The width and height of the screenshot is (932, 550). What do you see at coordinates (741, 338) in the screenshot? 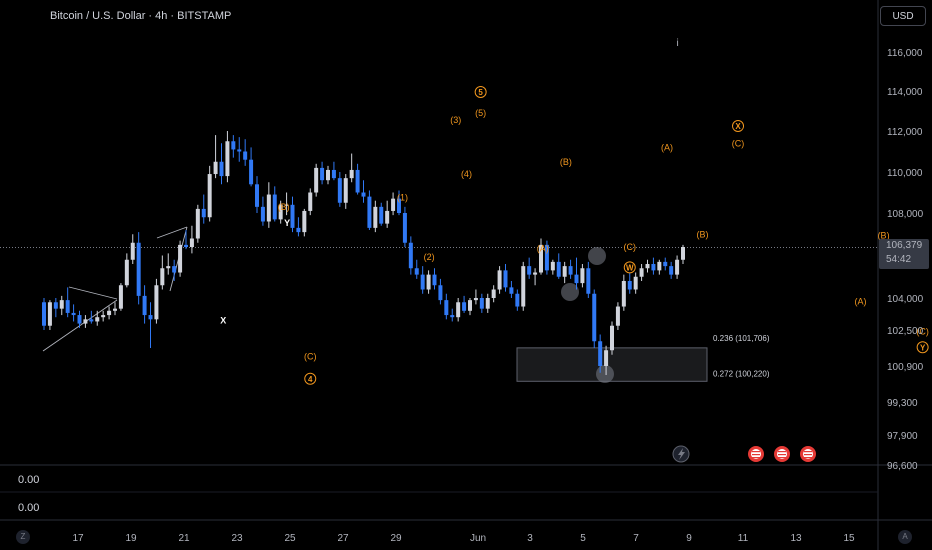
I see `fib-label: 0.236 (101,706)` at bounding box center [741, 338].